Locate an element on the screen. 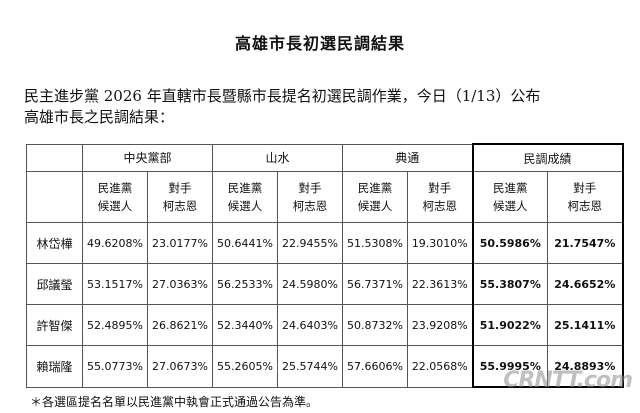  intro-line-1: 民主進步黨 2026 年直轄市長暨縣市長提名初選民調作業，今日（1/13）公布 is located at coordinates (282, 96).